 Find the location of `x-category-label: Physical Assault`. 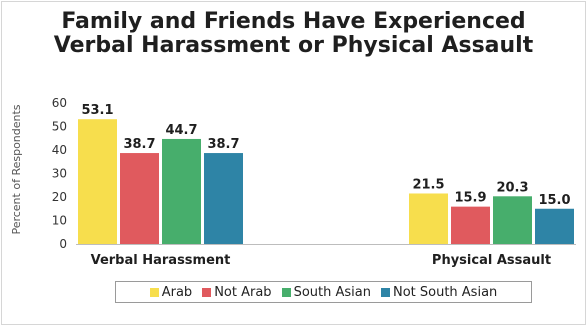

x-category-label: Physical Assault is located at coordinates (491, 260).